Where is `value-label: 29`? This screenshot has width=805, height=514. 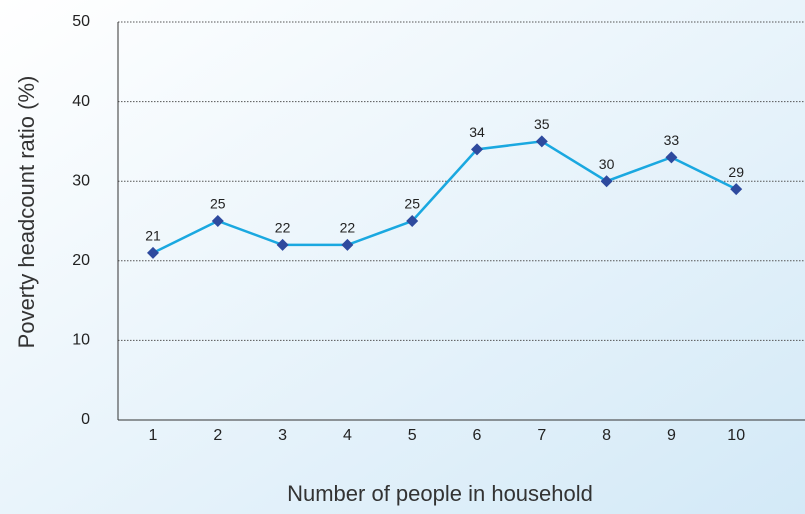 value-label: 29 is located at coordinates (736, 172).